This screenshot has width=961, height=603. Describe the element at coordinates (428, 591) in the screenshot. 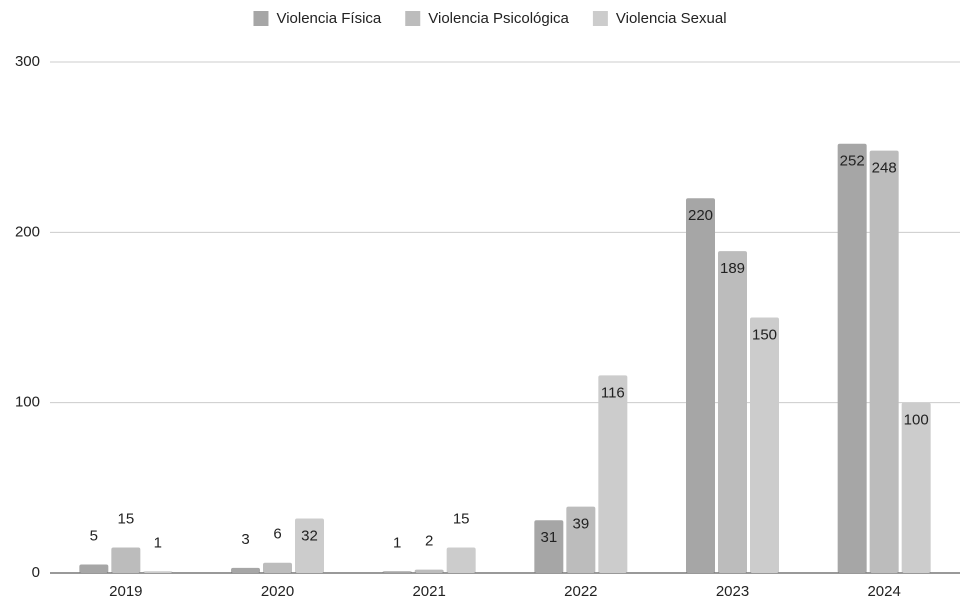

I see `x-tick-label: 2021` at that location.